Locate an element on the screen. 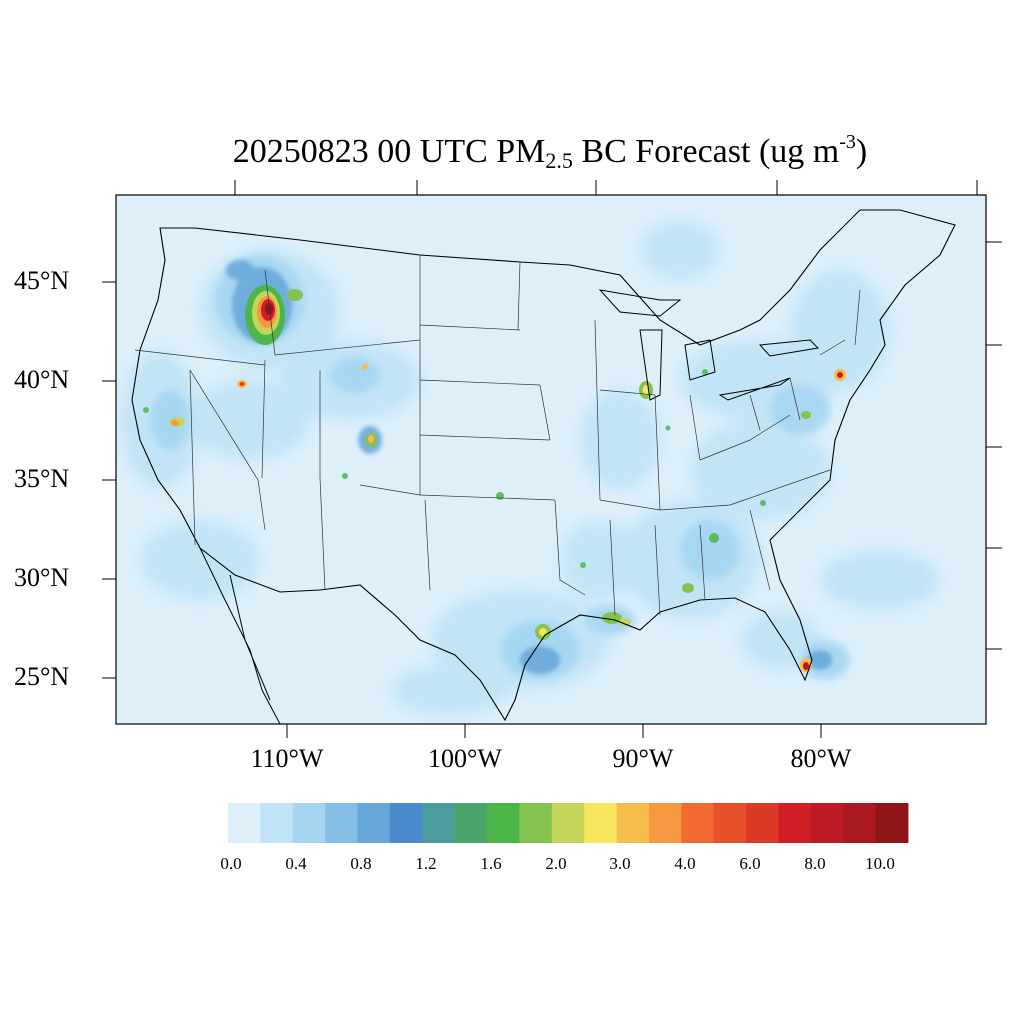  lat-label-35n: 35°N is located at coordinates (42, 478).